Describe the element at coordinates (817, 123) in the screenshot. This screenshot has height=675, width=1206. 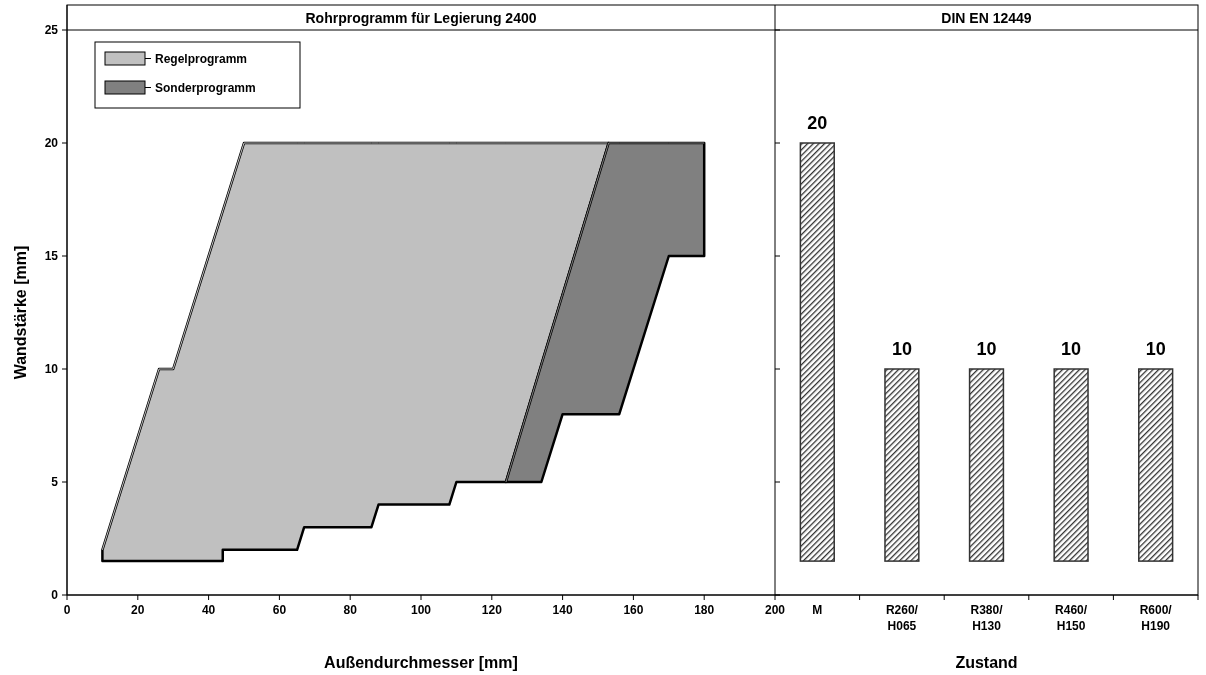
I see `data-label: 20` at that location.